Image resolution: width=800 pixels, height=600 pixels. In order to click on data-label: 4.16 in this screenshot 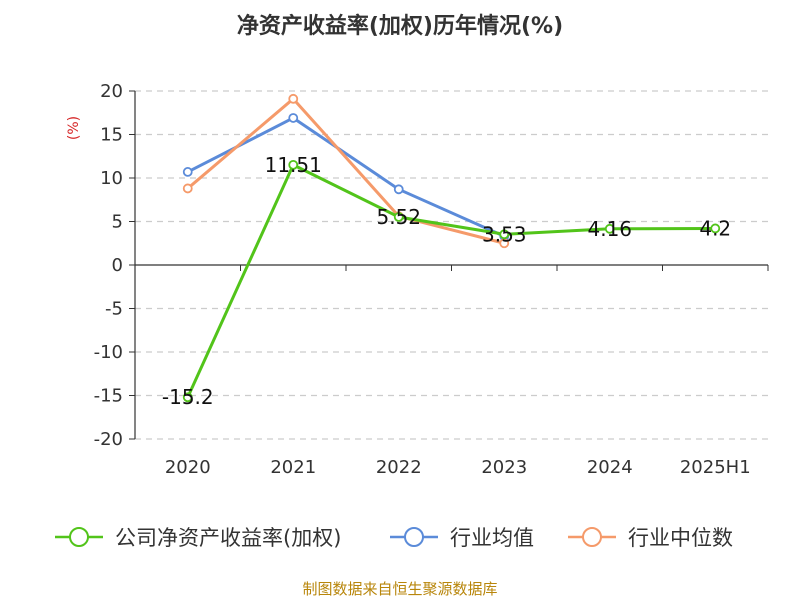, I will do `click(609, 229)`.